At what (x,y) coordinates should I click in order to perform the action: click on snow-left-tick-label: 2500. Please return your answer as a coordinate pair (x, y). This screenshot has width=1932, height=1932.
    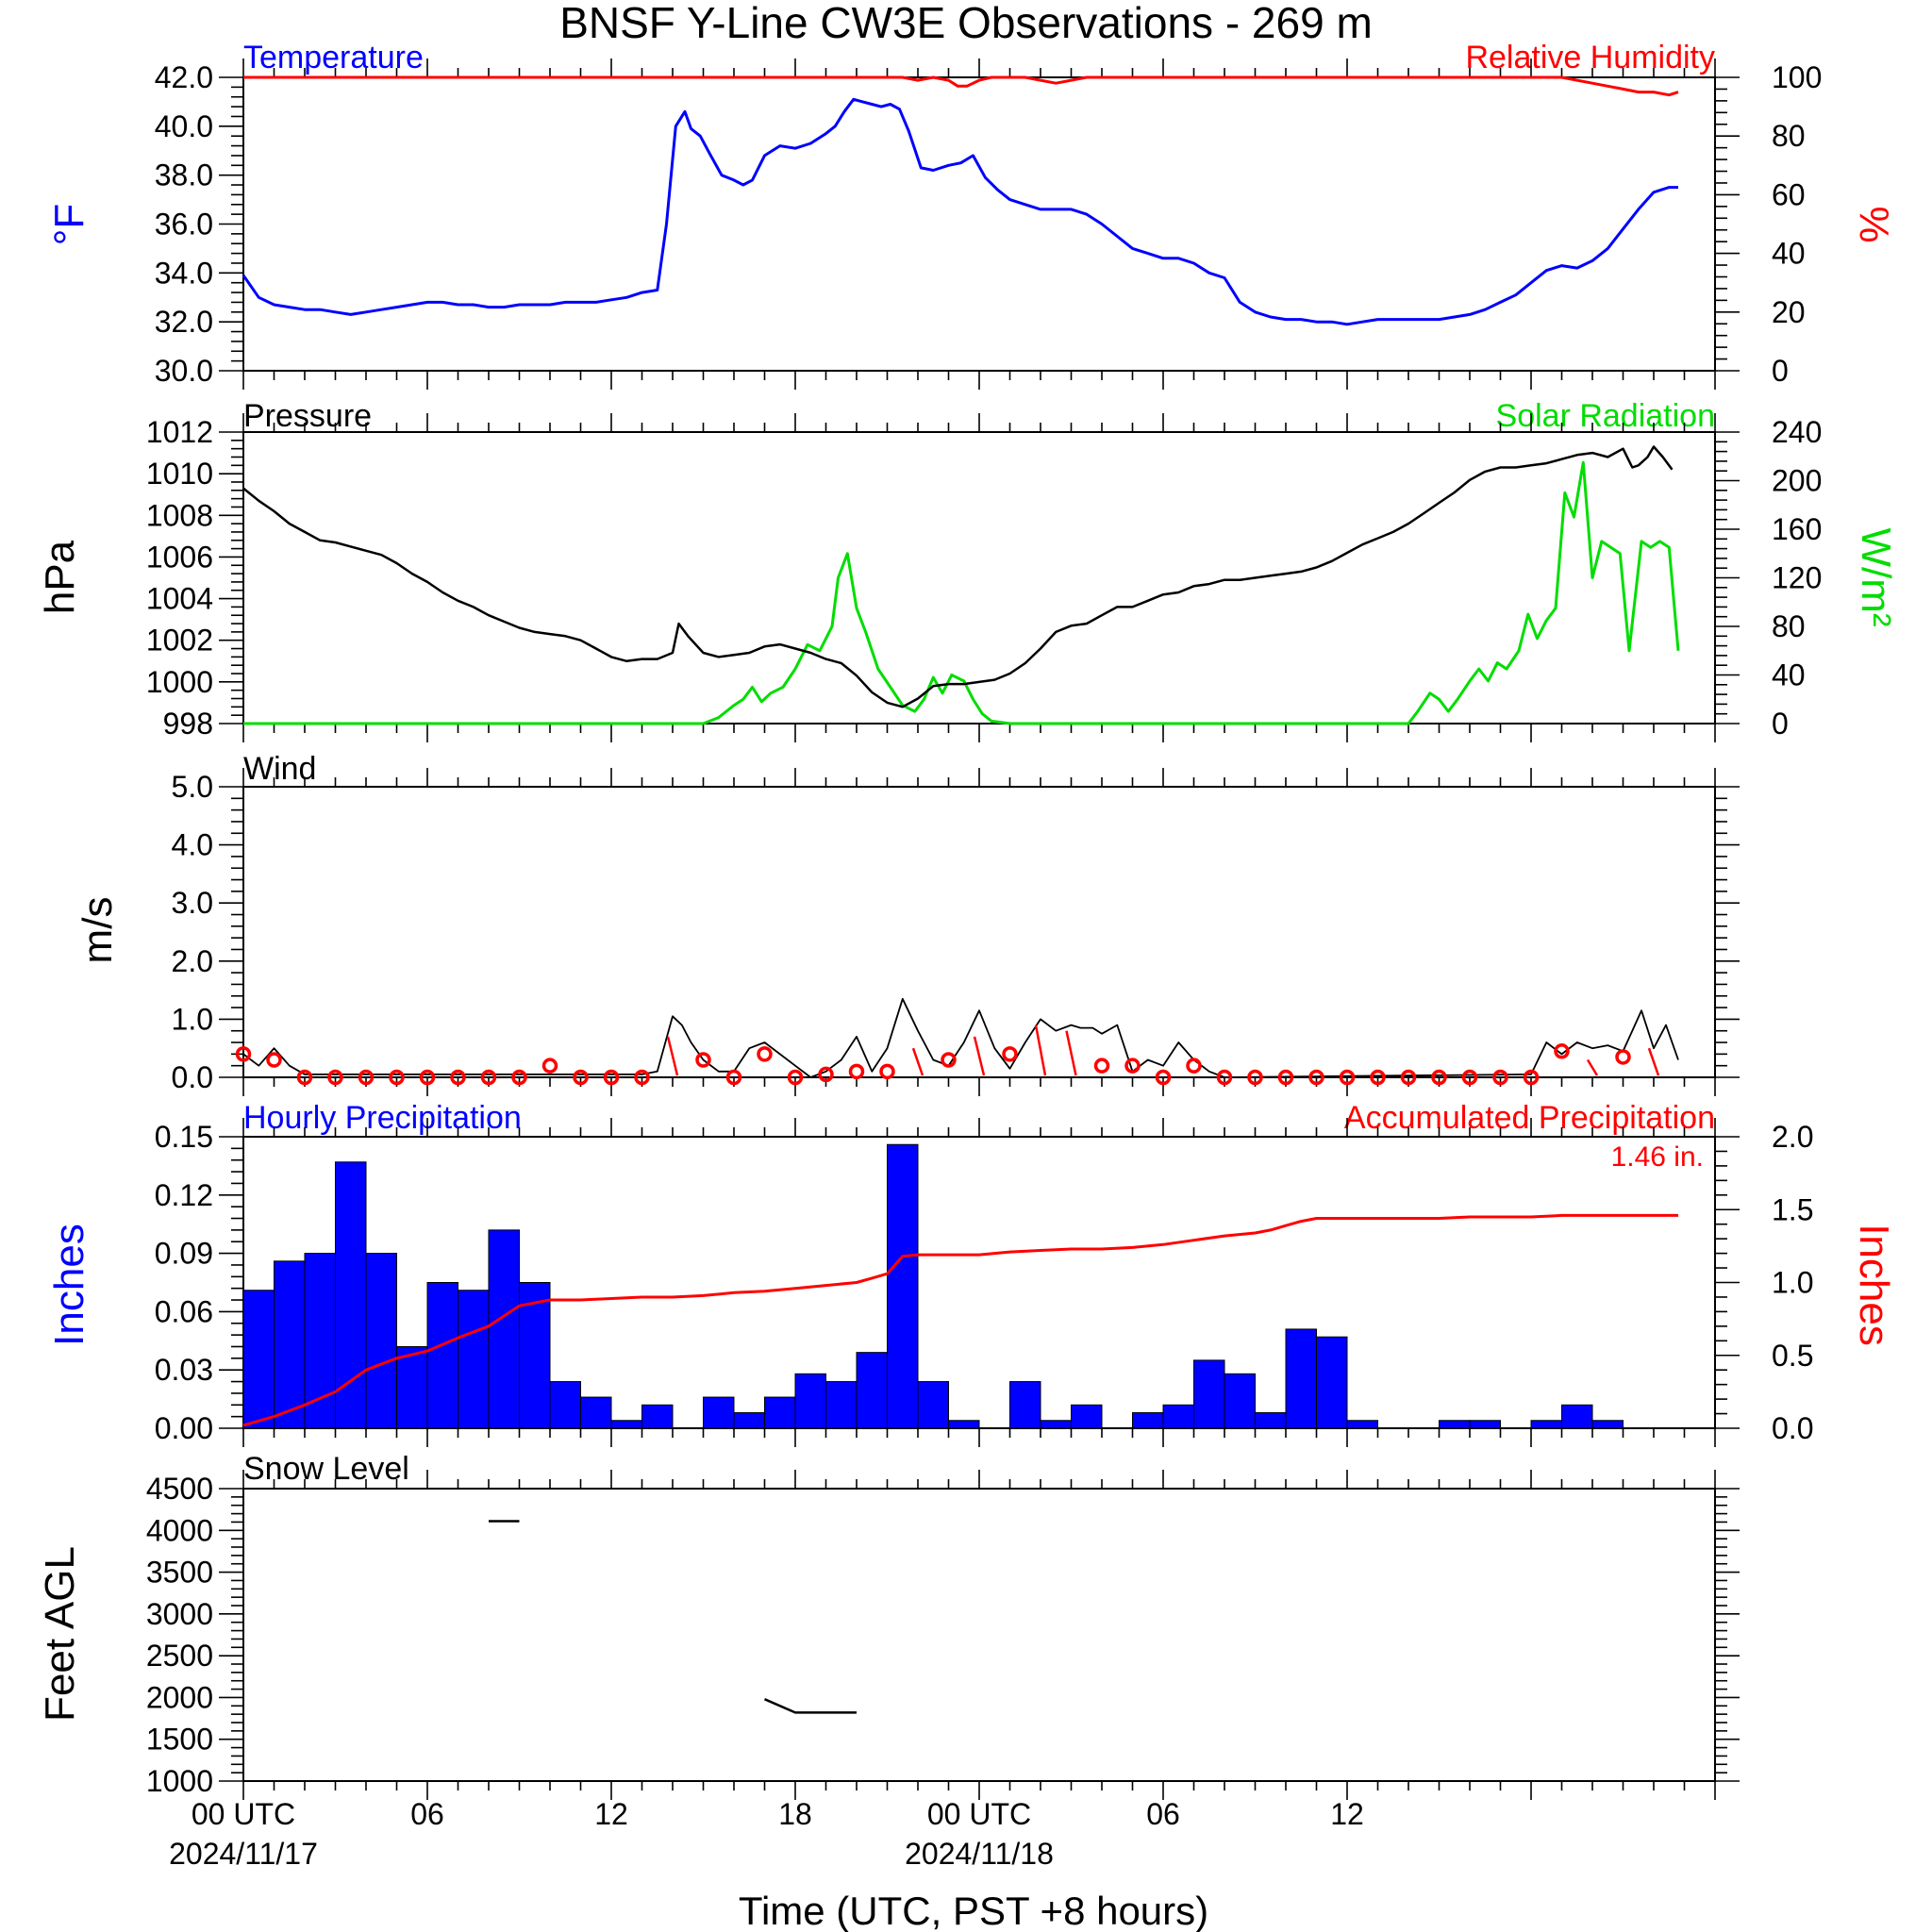
    Looking at the image, I should click on (179, 1656).